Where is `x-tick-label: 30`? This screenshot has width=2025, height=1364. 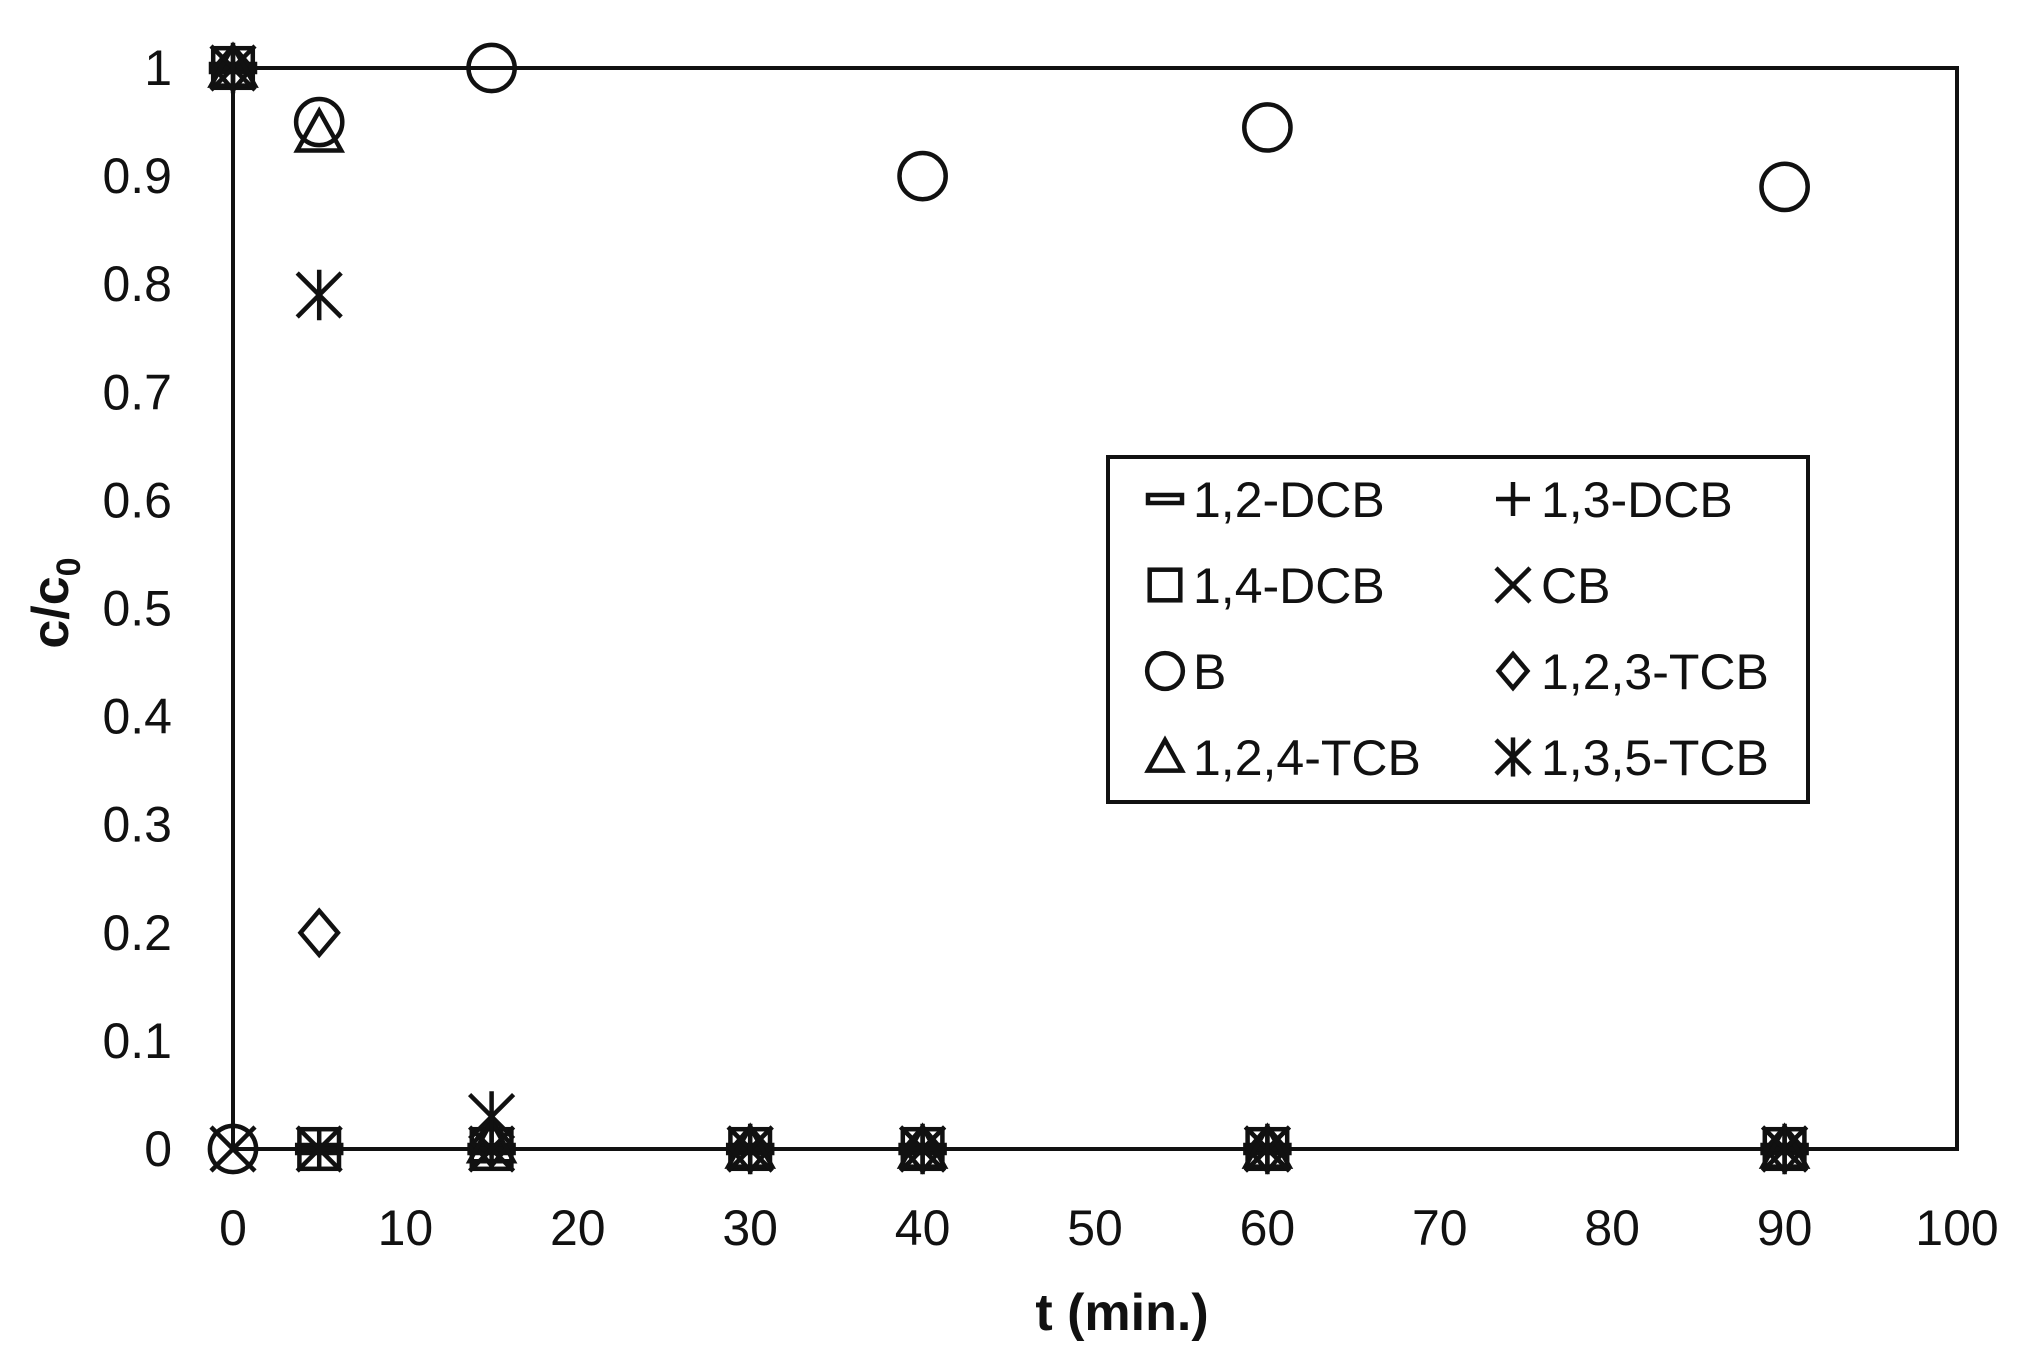
x-tick-label: 30 is located at coordinates (750, 1228).